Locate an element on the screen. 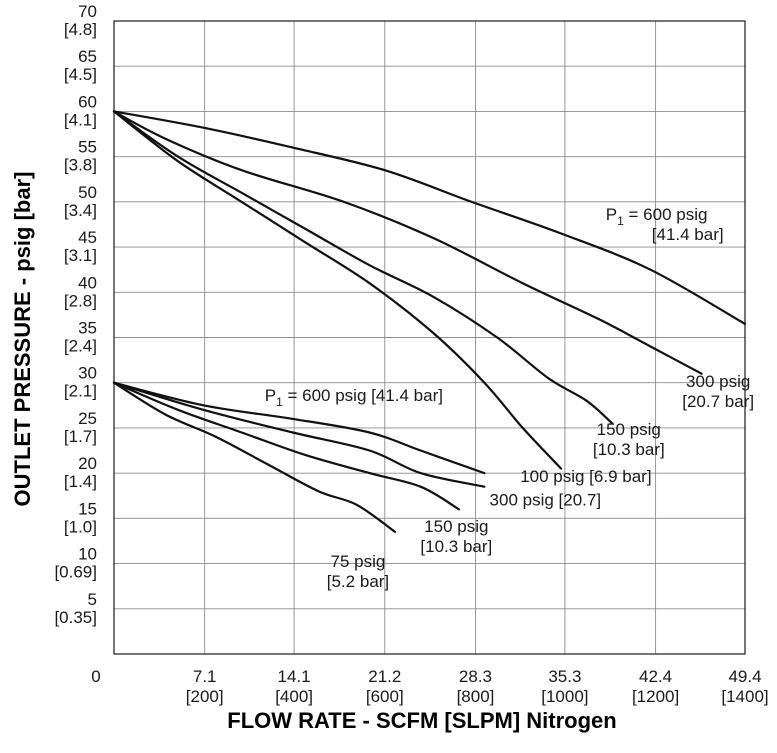 The width and height of the screenshot is (777, 753). y-axis-title: OUTLET PRESSURE - psig [bar] is located at coordinates (22, 339).